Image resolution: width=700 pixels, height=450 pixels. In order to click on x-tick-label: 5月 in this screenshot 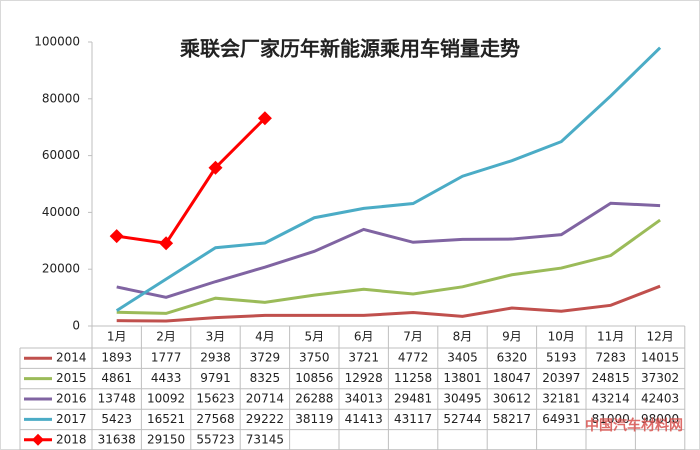, I will do `click(314, 337)`.